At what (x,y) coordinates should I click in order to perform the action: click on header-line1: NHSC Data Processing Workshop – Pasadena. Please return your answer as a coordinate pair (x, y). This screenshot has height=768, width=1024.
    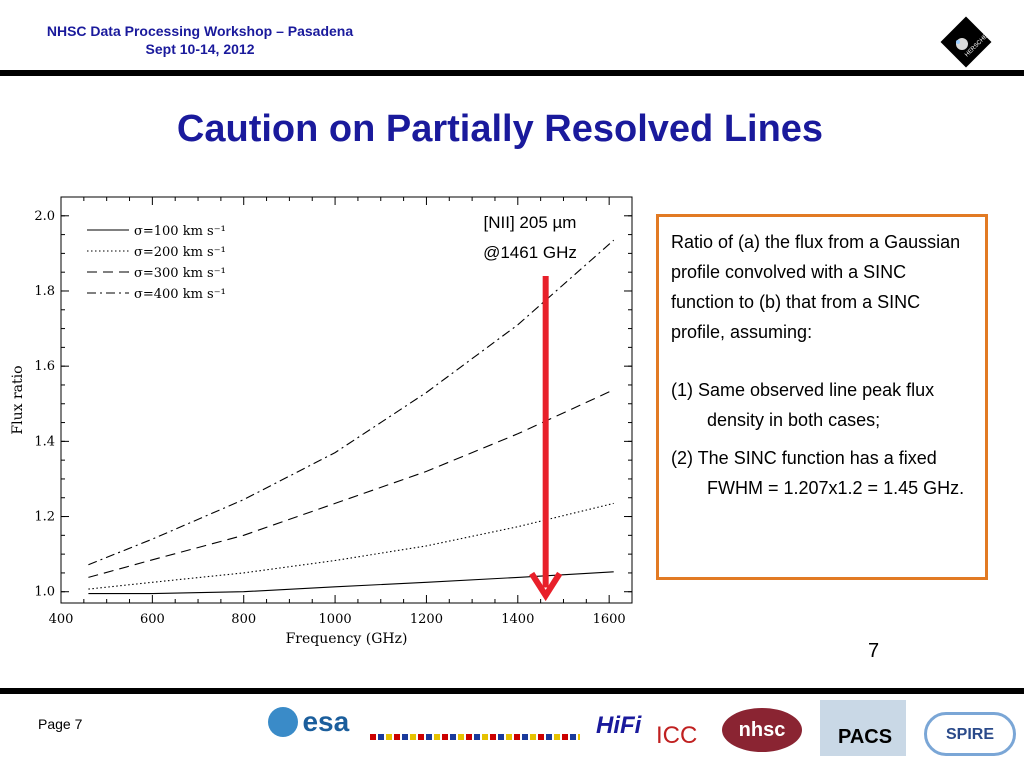
    Looking at the image, I should click on (200, 31).